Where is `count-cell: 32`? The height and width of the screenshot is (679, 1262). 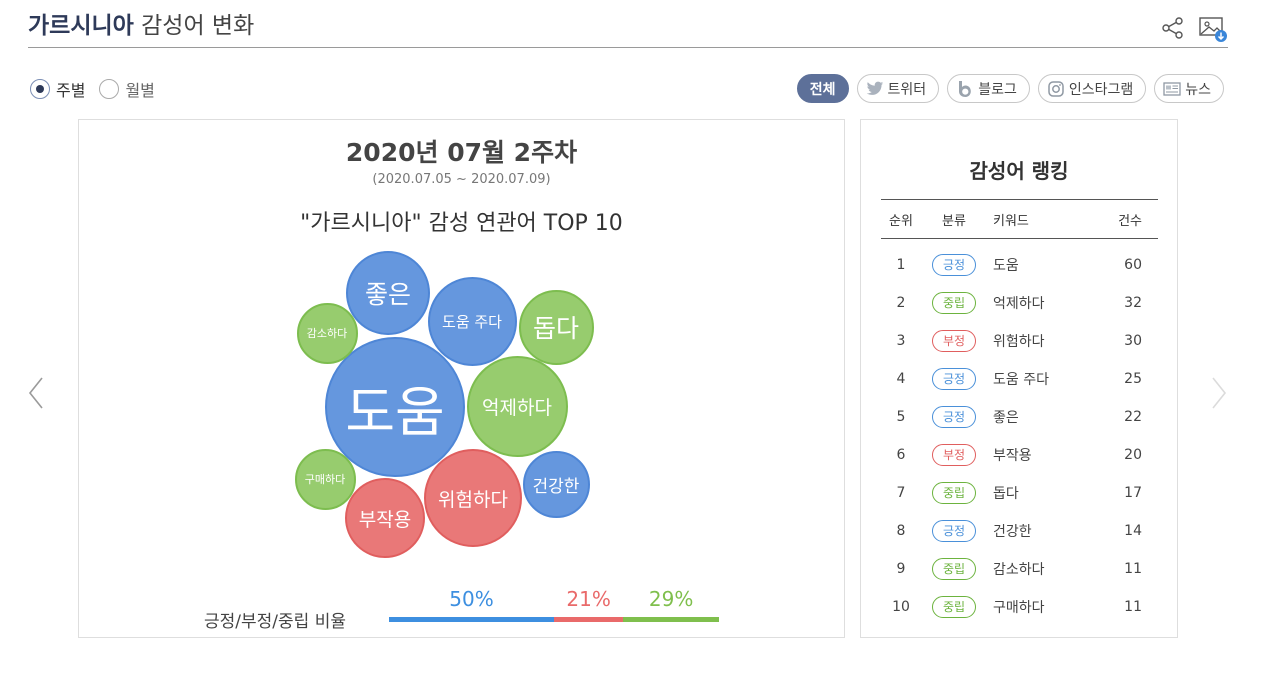
count-cell: 32 is located at coordinates (1133, 303).